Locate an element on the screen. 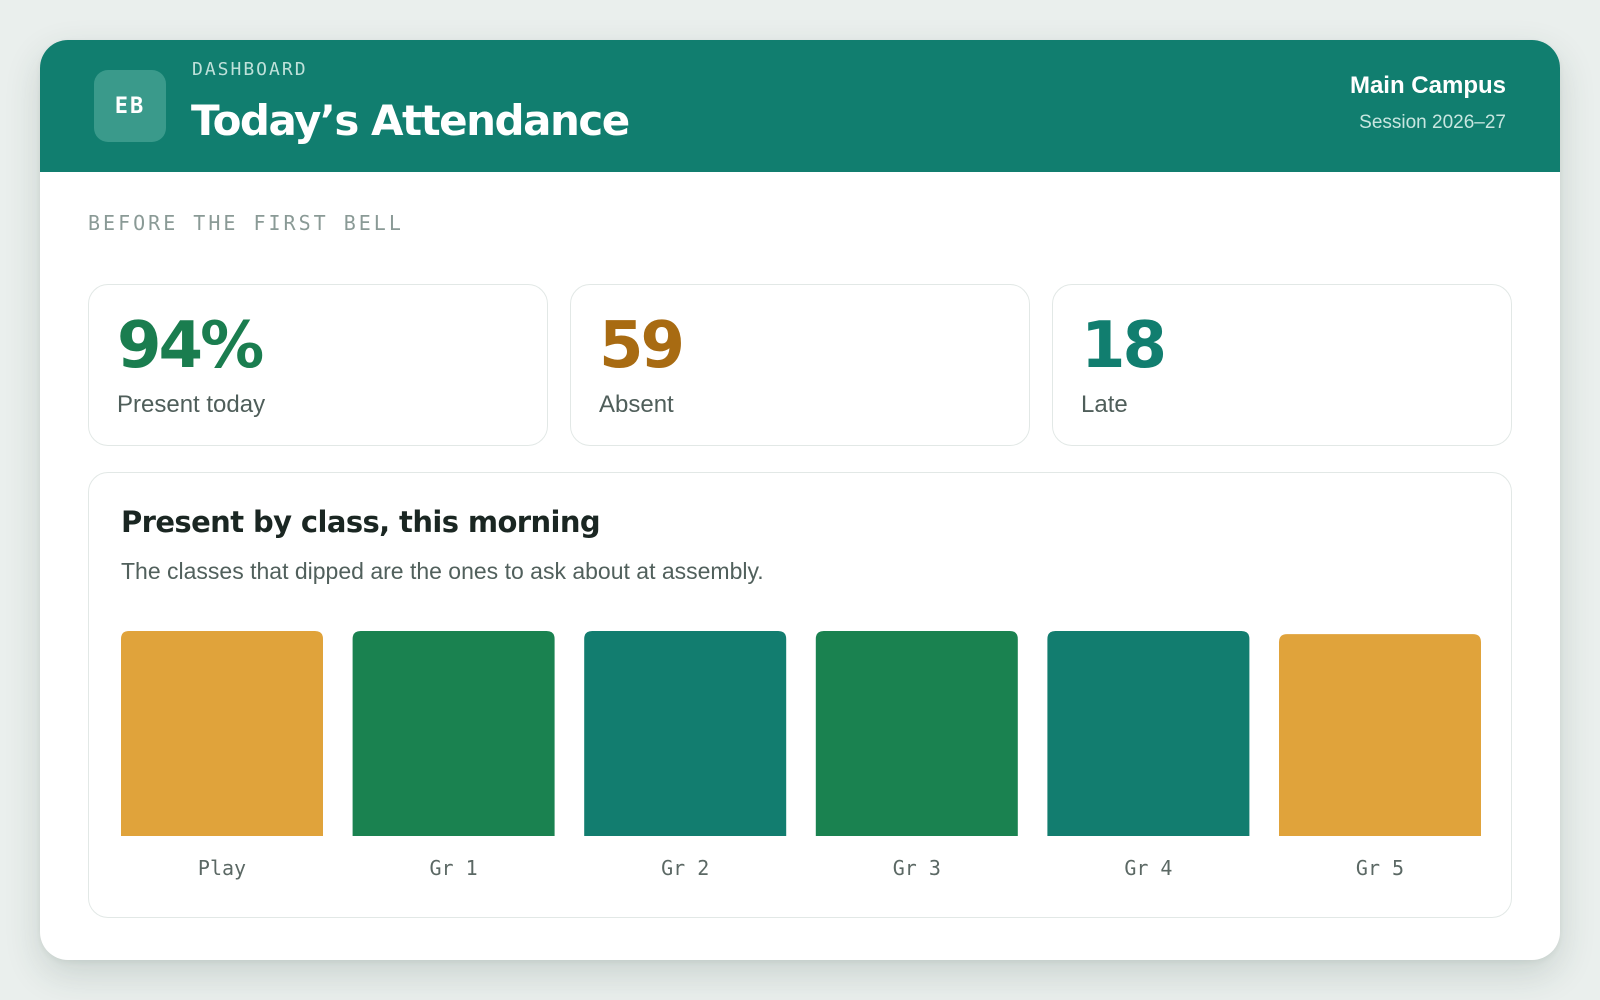 Image resolution: width=1600 pixels, height=1000 pixels. stat-card-present: 94% Present today is located at coordinates (318, 365).